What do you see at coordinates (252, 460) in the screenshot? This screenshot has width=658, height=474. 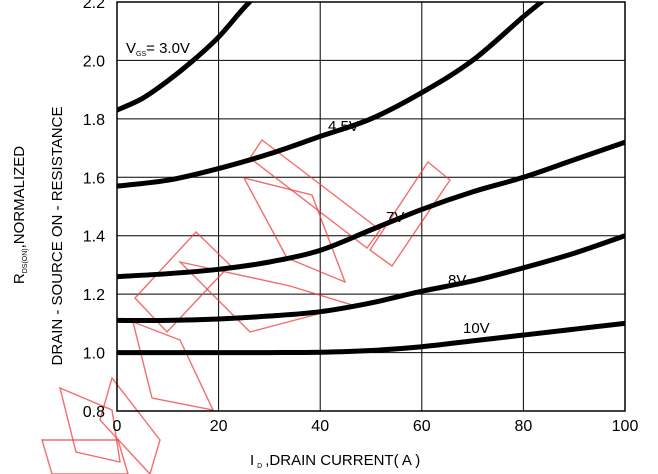 I see `x-axis-symbol: I` at bounding box center [252, 460].